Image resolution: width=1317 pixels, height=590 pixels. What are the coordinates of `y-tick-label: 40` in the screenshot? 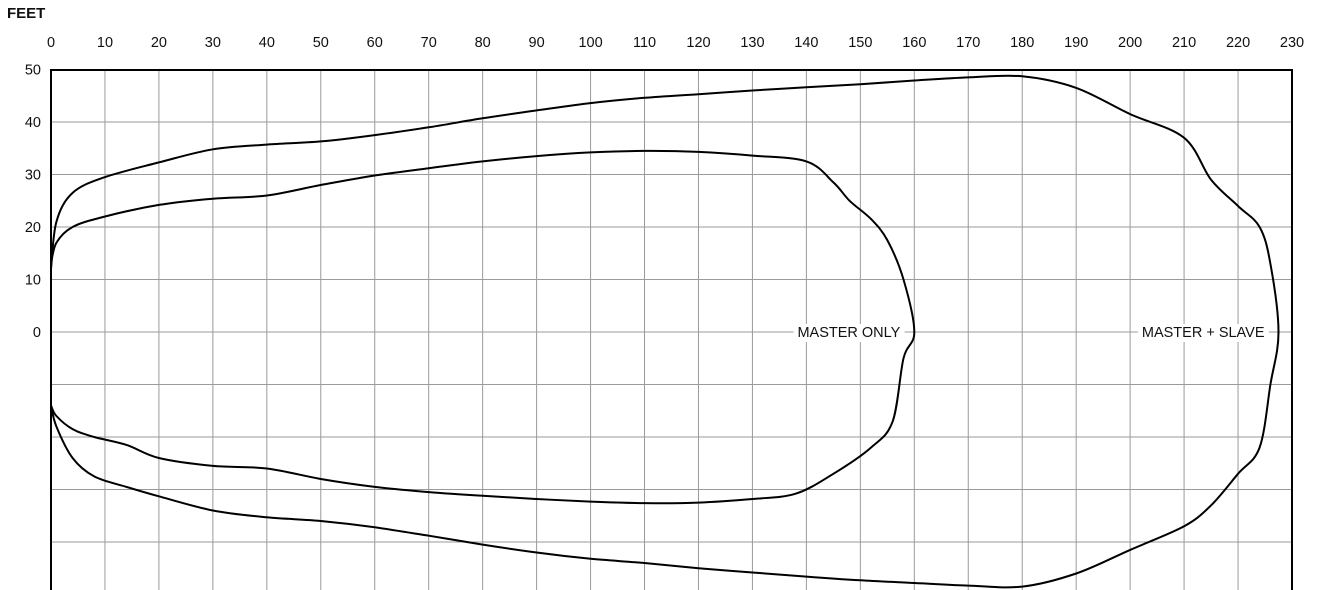 It's located at (33, 123).